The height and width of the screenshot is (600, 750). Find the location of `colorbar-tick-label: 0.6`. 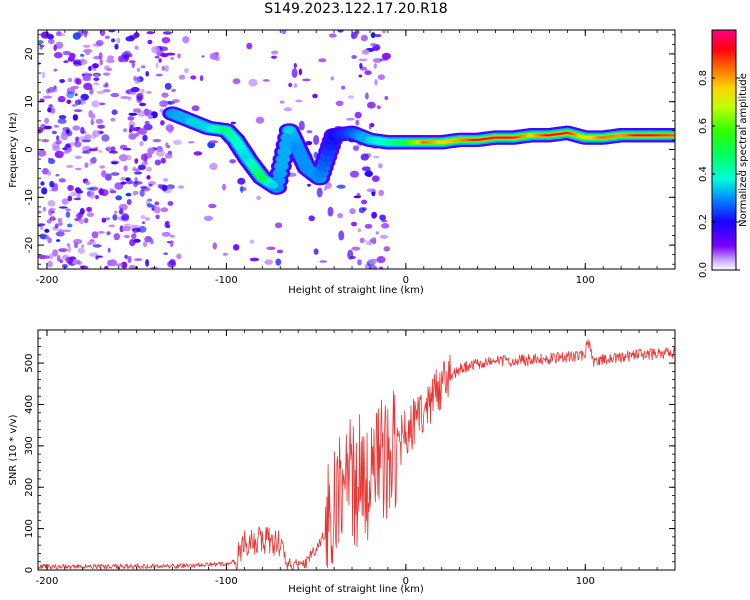

colorbar-tick-label: 0.6 is located at coordinates (703, 126).